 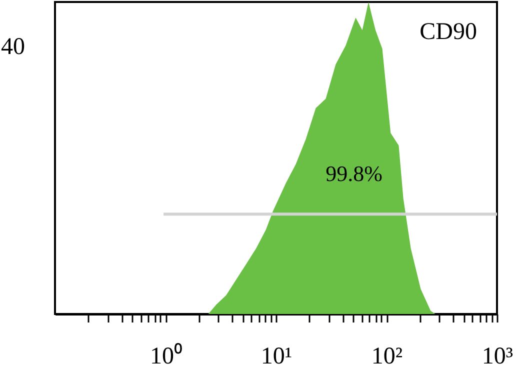 What do you see at coordinates (498, 357) in the screenshot?
I see `x-tick-label: 10³` at bounding box center [498, 357].